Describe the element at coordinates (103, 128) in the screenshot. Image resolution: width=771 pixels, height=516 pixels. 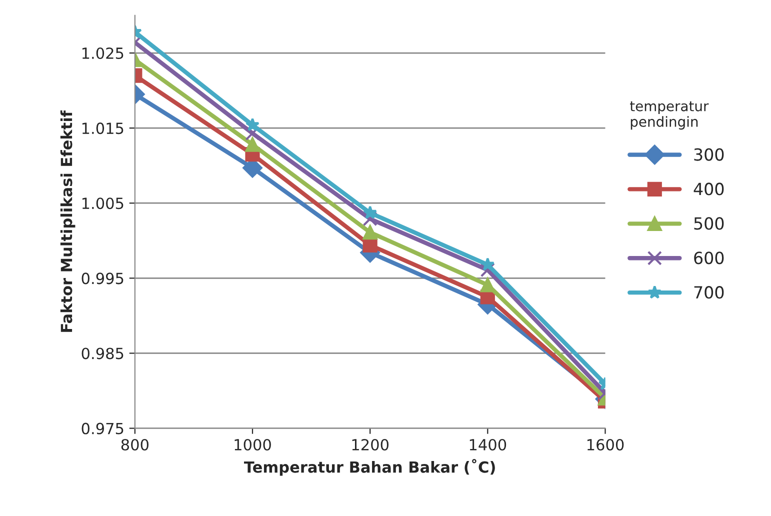
I see `y-tick-label: 1.015` at that location.